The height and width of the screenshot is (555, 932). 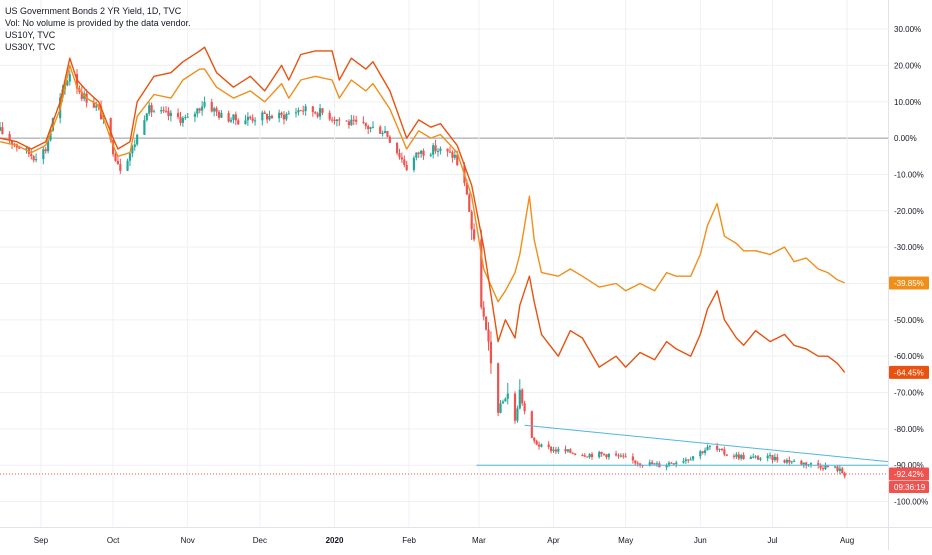 What do you see at coordinates (409, 540) in the screenshot?
I see `x-tick-label: Feb` at bounding box center [409, 540].